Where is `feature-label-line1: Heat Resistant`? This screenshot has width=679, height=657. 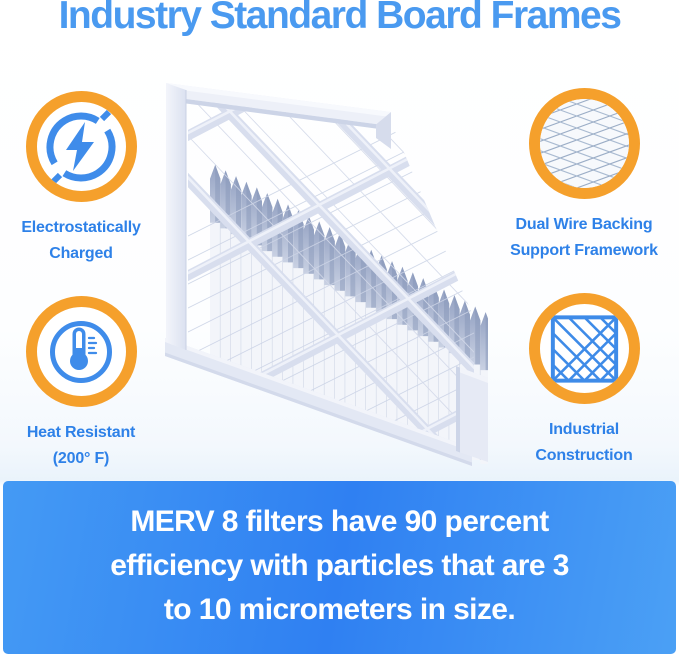
feature-label-line1: Heat Resistant is located at coordinates (81, 432).